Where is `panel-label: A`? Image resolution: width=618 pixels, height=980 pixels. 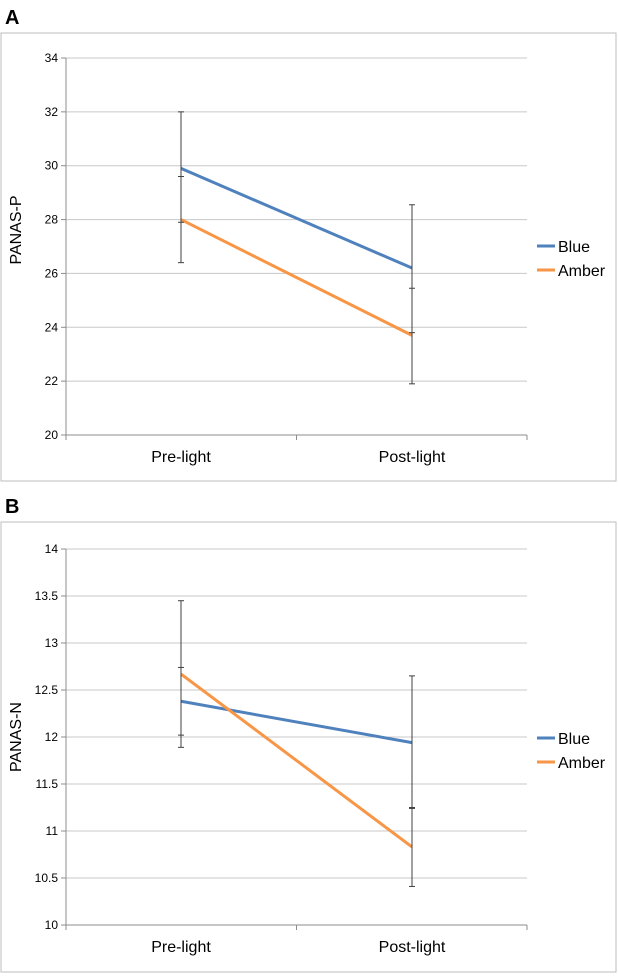 panel-label: A is located at coordinates (12, 18).